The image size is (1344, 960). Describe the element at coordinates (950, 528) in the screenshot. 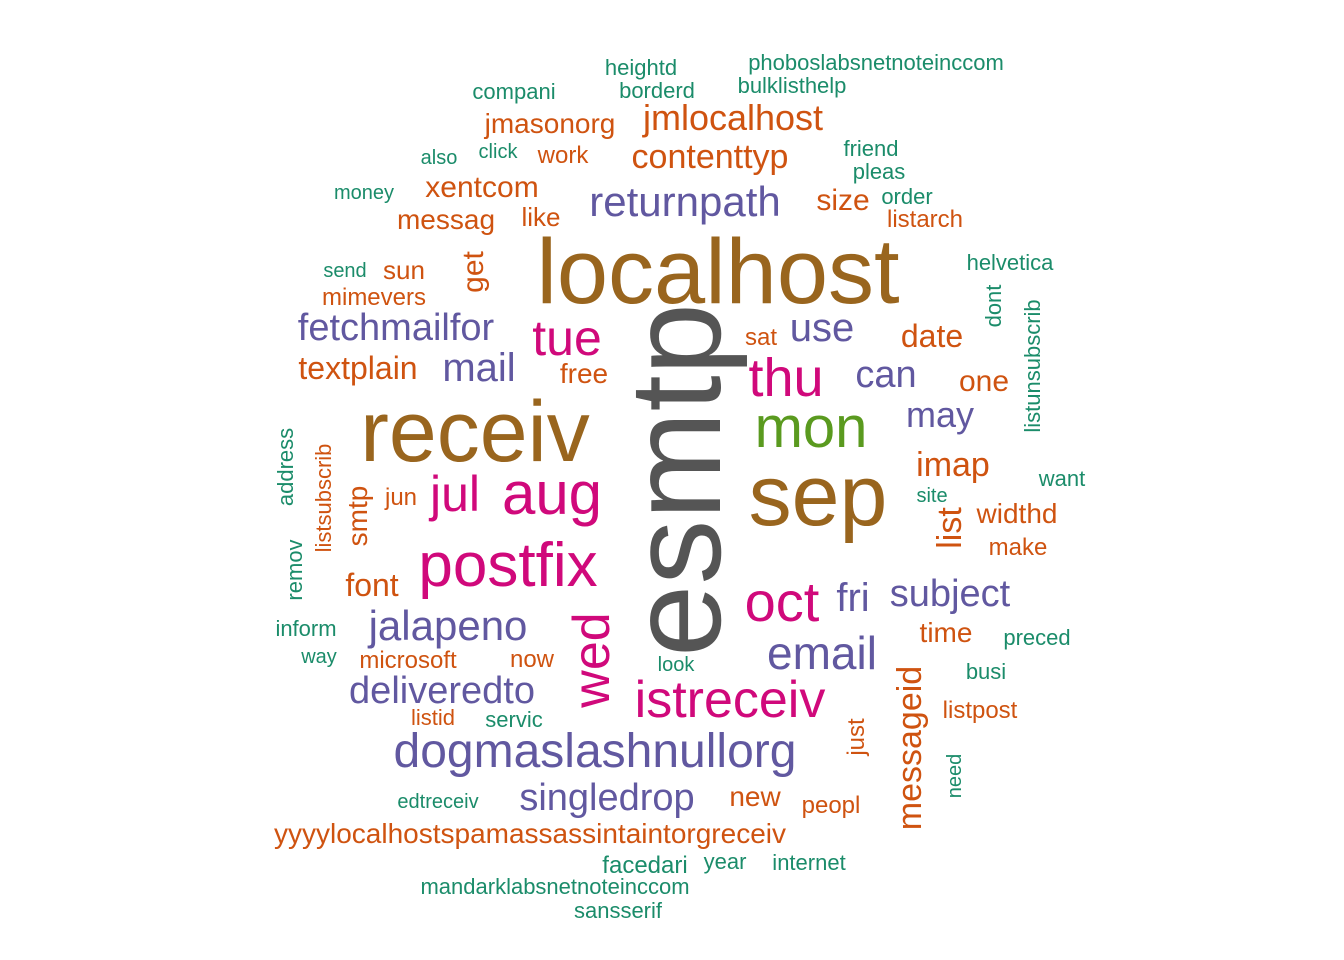

I see `word-list: list` at that location.